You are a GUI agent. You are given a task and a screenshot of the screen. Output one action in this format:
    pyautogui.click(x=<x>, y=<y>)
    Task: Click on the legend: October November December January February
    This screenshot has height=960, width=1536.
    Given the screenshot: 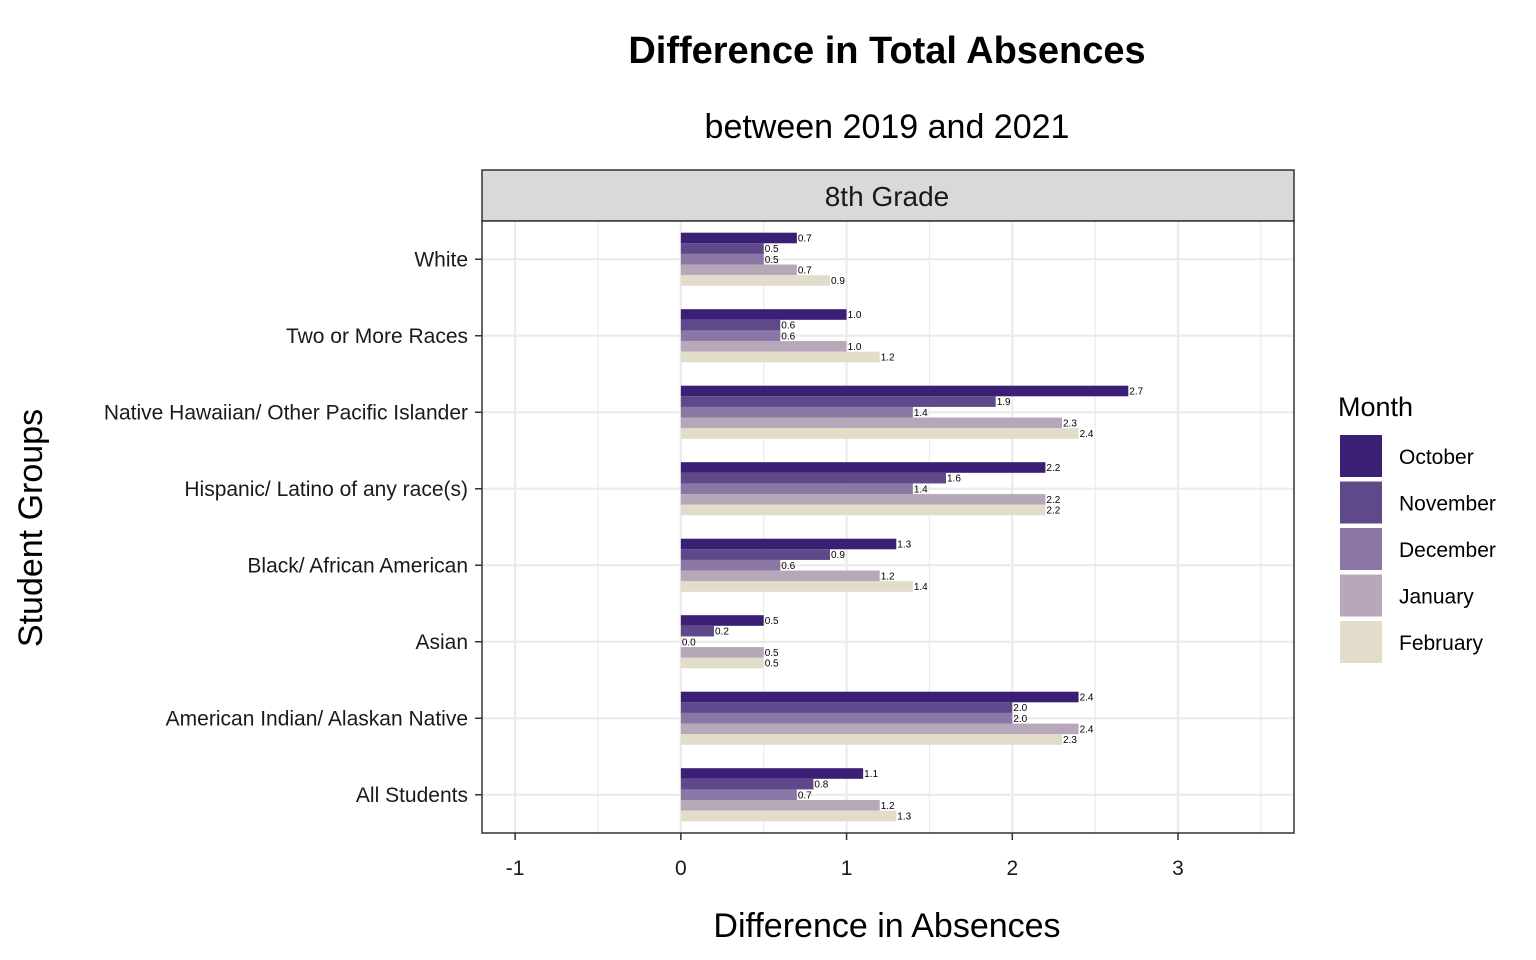 What is the action you would take?
    pyautogui.click(x=1418, y=549)
    